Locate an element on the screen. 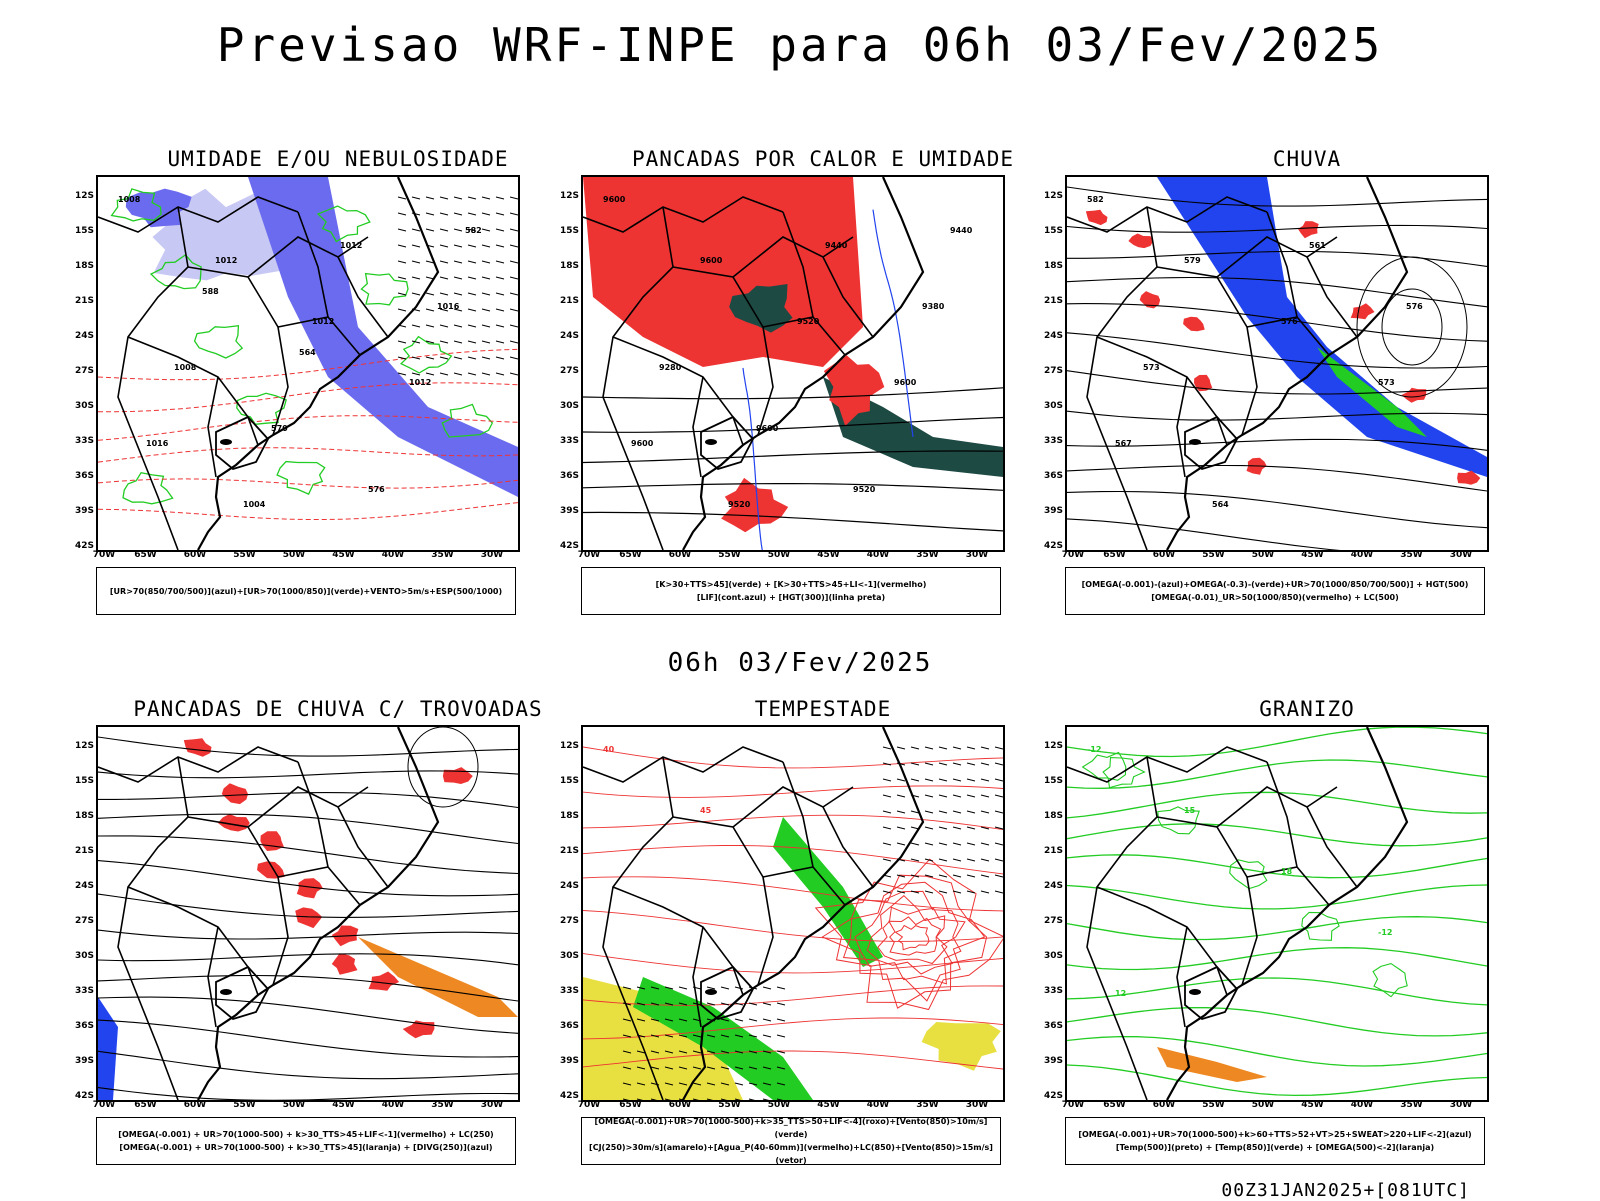 This screenshot has width=1600, height=1201. lon-tick-label: 60W is located at coordinates (1164, 1105).